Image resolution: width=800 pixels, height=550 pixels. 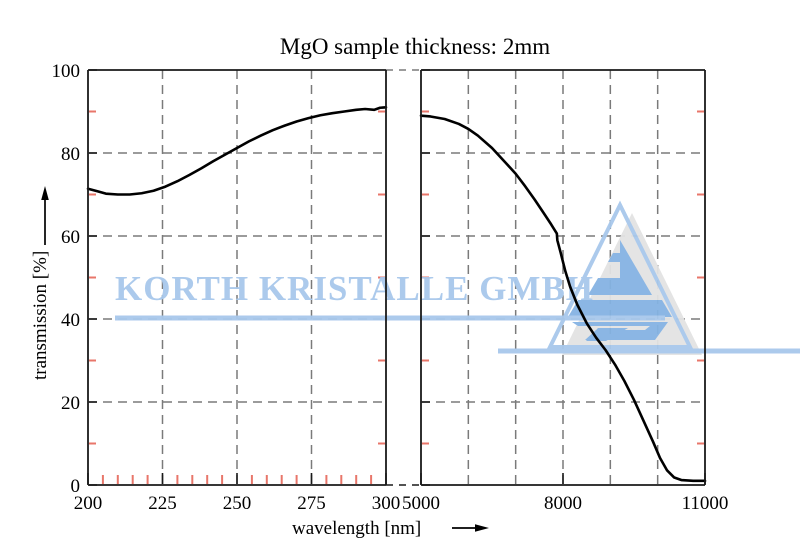 I want to click on x-tick-label: 200, so click(x=88, y=503).